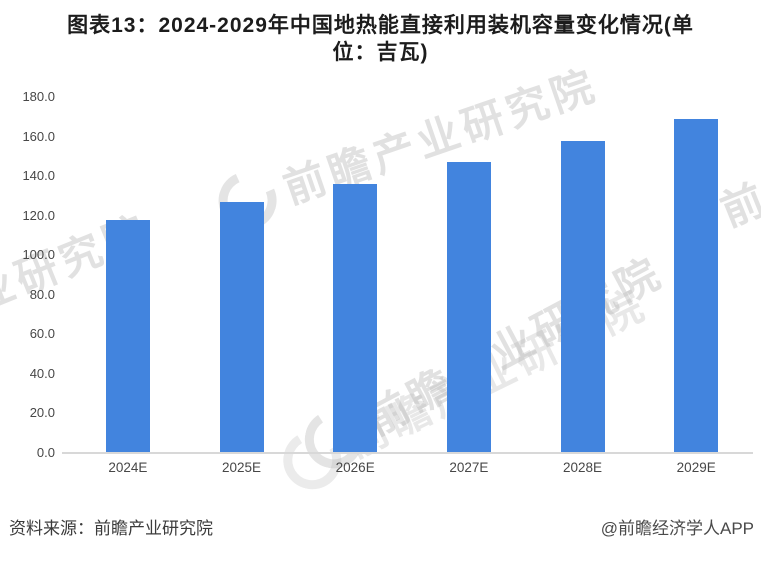 This screenshot has height=561, width=761. I want to click on bar-2027e, so click(468, 307).